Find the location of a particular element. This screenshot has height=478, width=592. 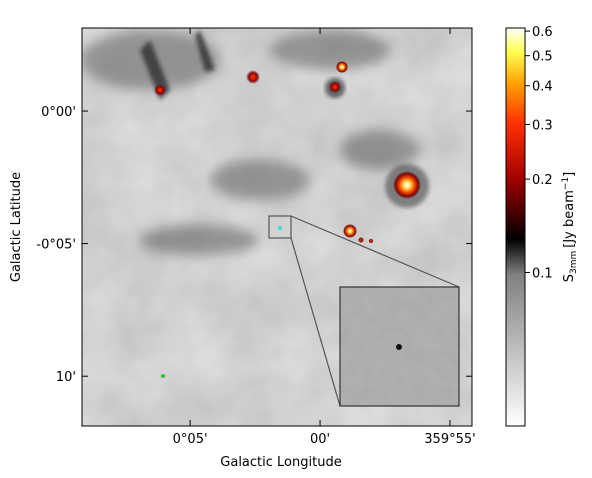

cb-symbol: S is located at coordinates (569, 278).